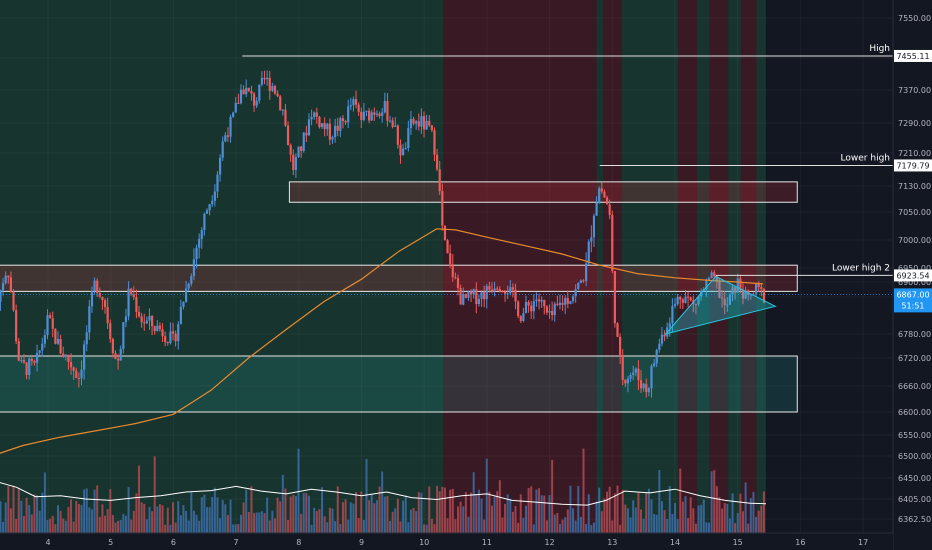 The image size is (932, 550). Describe the element at coordinates (913, 181) in the screenshot. I see `price-tags: 7455.11 7179.79 6923.54 6867.00 51:51` at that location.